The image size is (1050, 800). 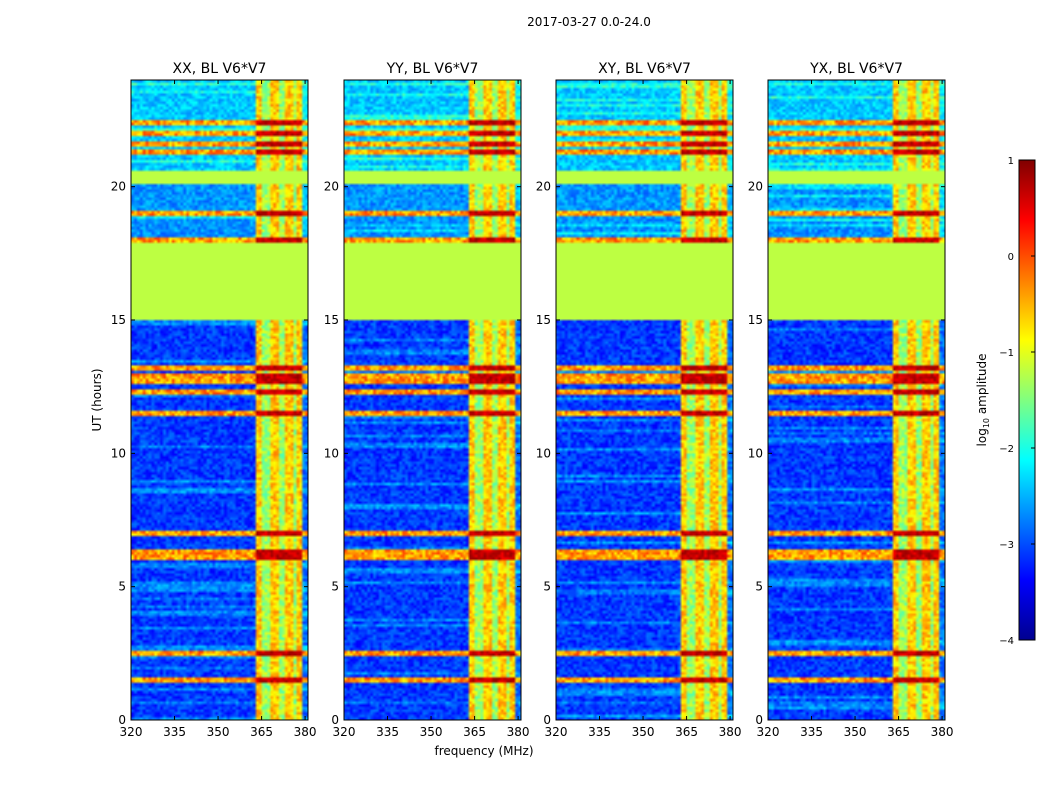 What do you see at coordinates (983, 400) in the screenshot?
I see `colorbar-label: log10 amplitude` at bounding box center [983, 400].